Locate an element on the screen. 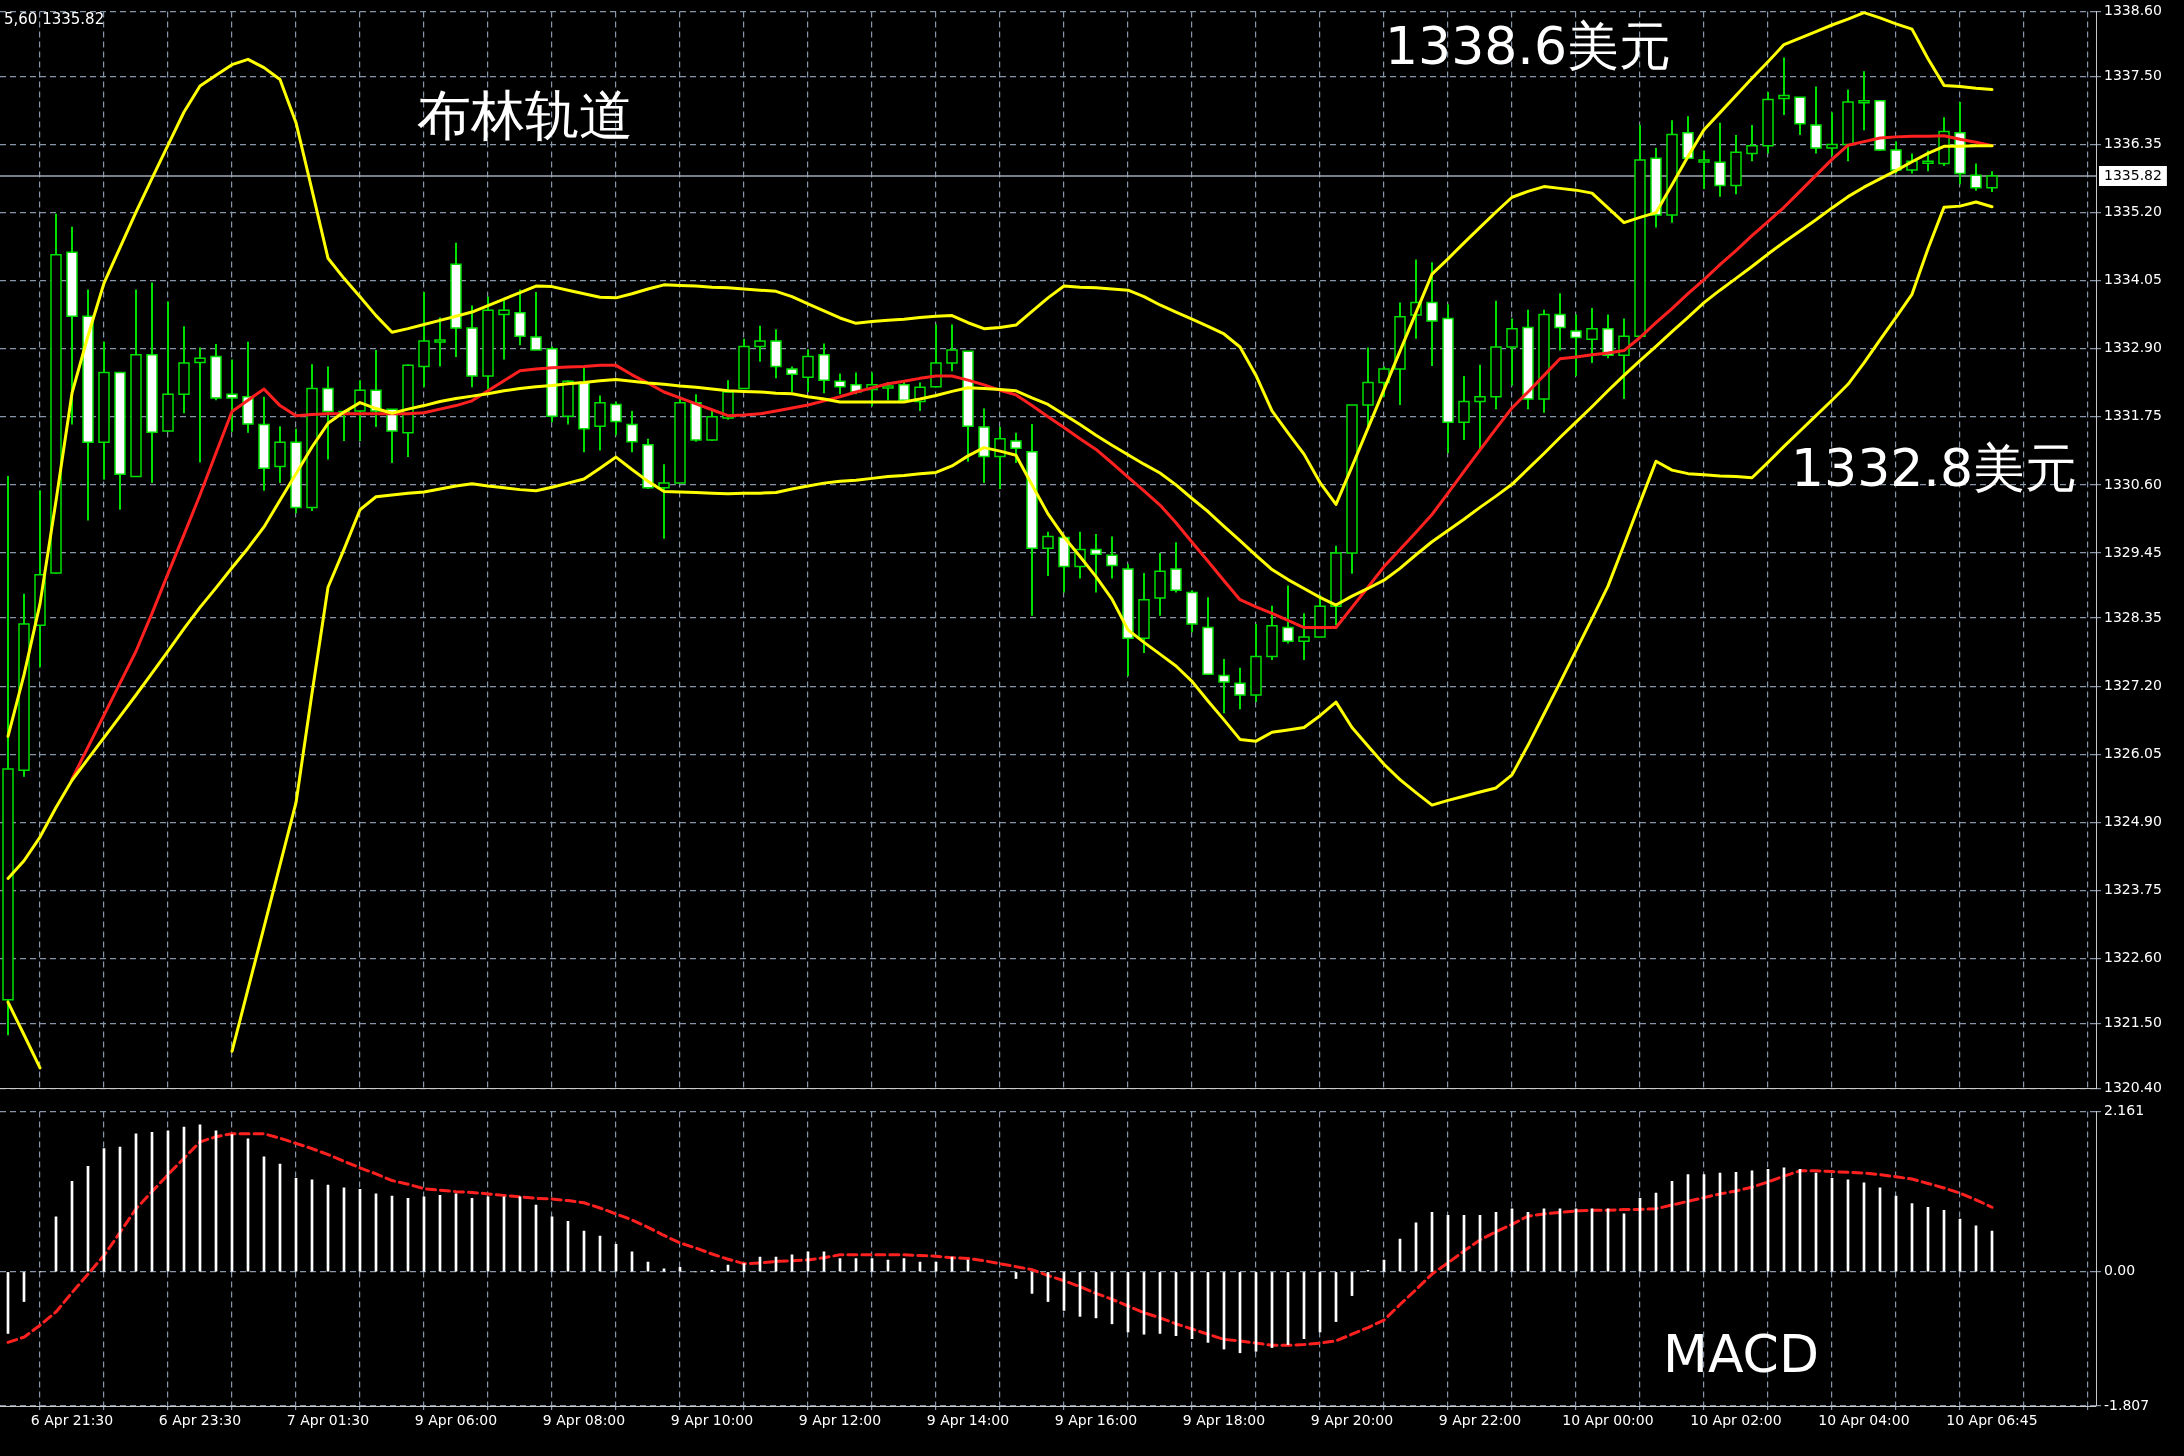 Image resolution: width=2184 pixels, height=1456 pixels. y-tick-label: 1335.20 is located at coordinates (2133, 211).